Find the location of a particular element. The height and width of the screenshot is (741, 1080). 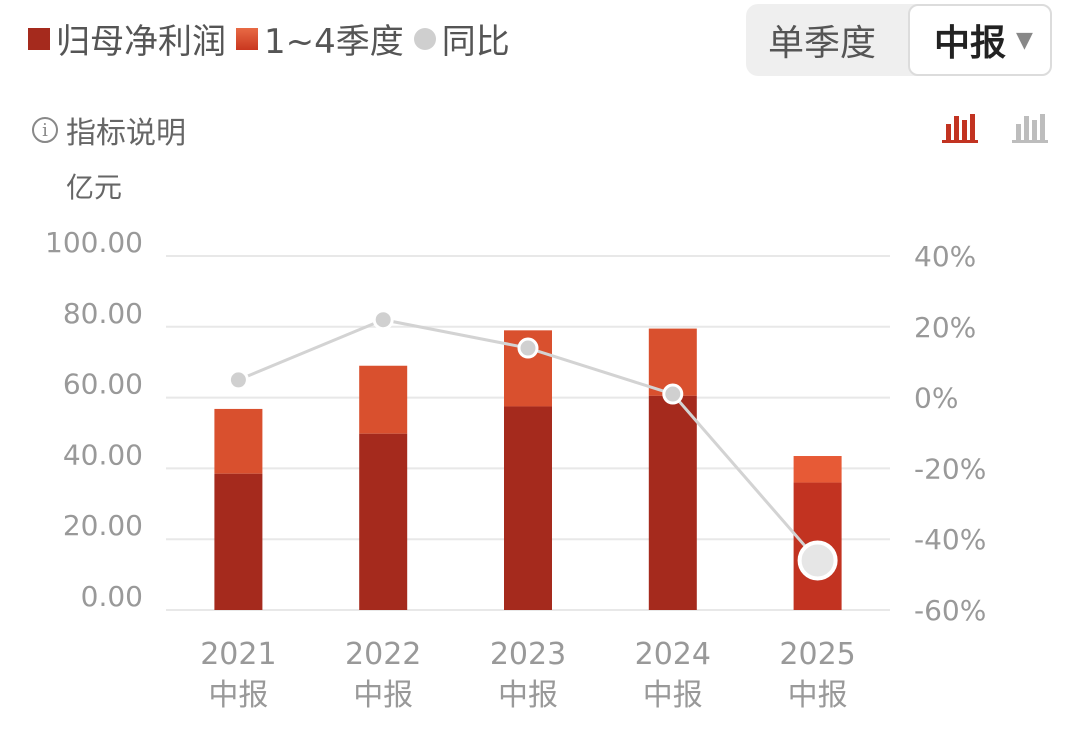

right-tick-label: -20% is located at coordinates (950, 468).